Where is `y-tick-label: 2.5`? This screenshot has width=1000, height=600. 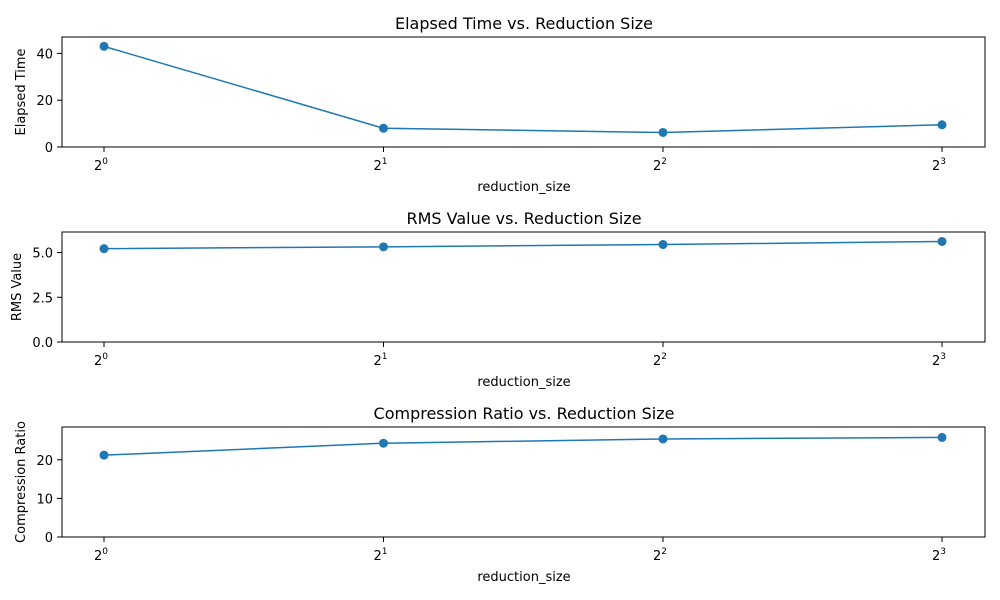
y-tick-label: 2.5 is located at coordinates (42, 298).